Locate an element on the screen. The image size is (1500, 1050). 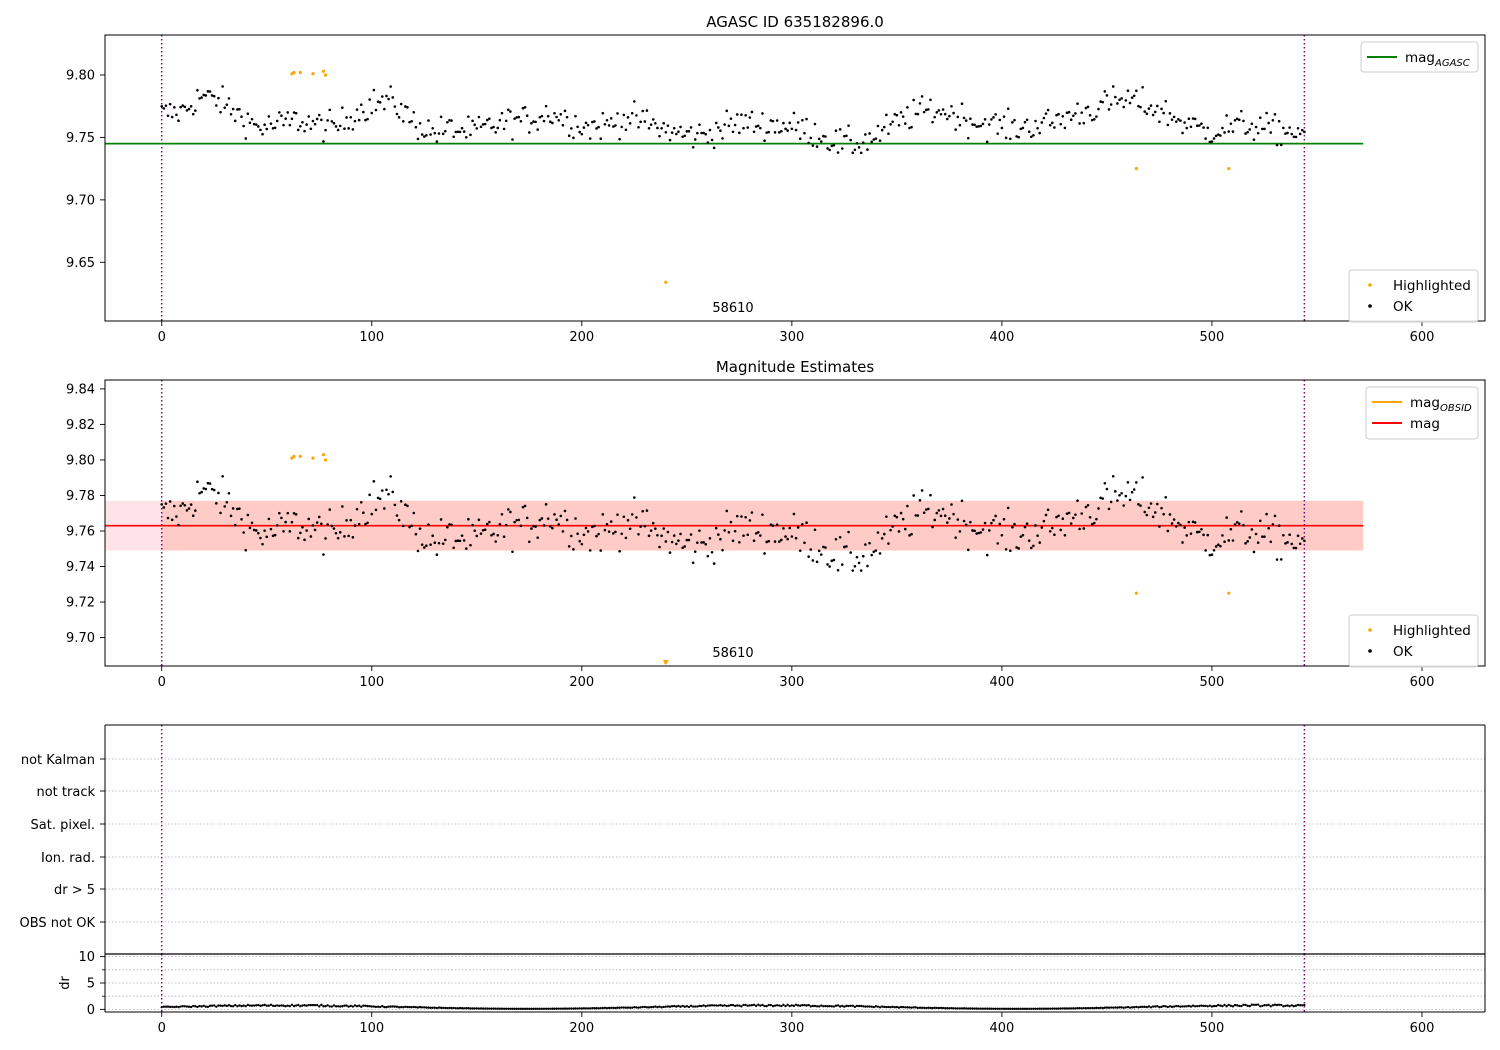
y-tick-label: 9.76 is located at coordinates (80, 531).